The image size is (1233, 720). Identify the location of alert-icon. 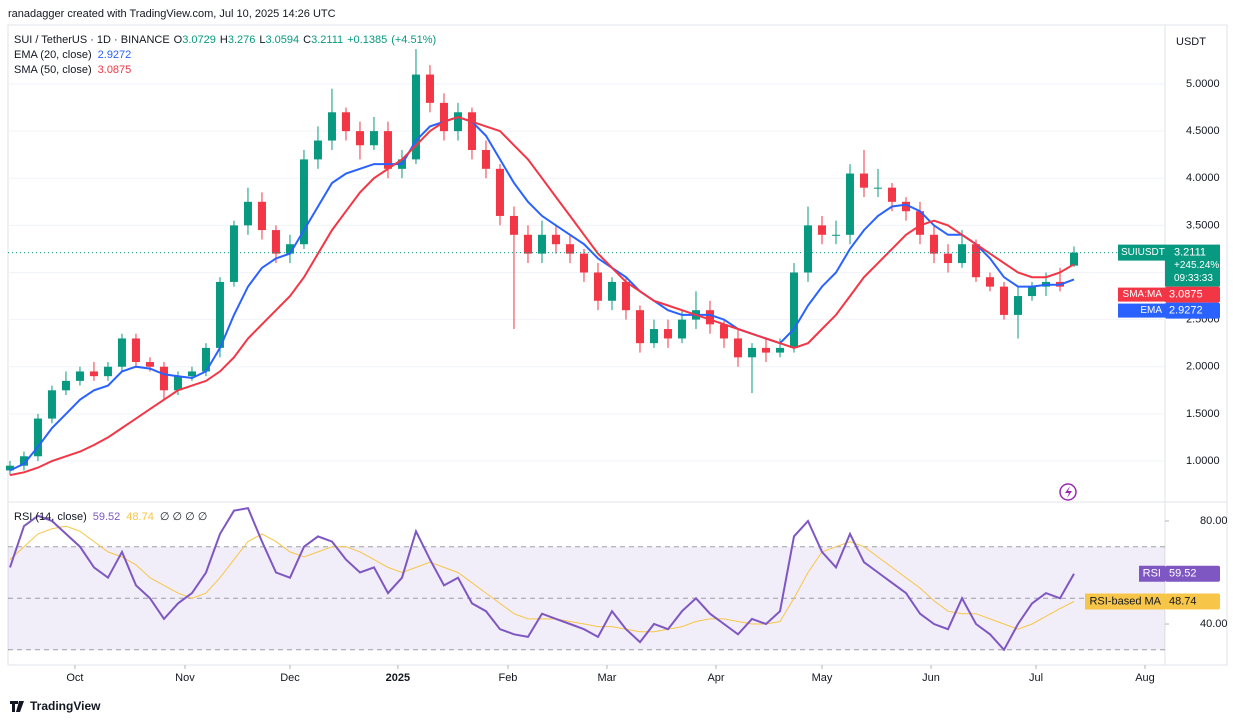
(1068, 492).